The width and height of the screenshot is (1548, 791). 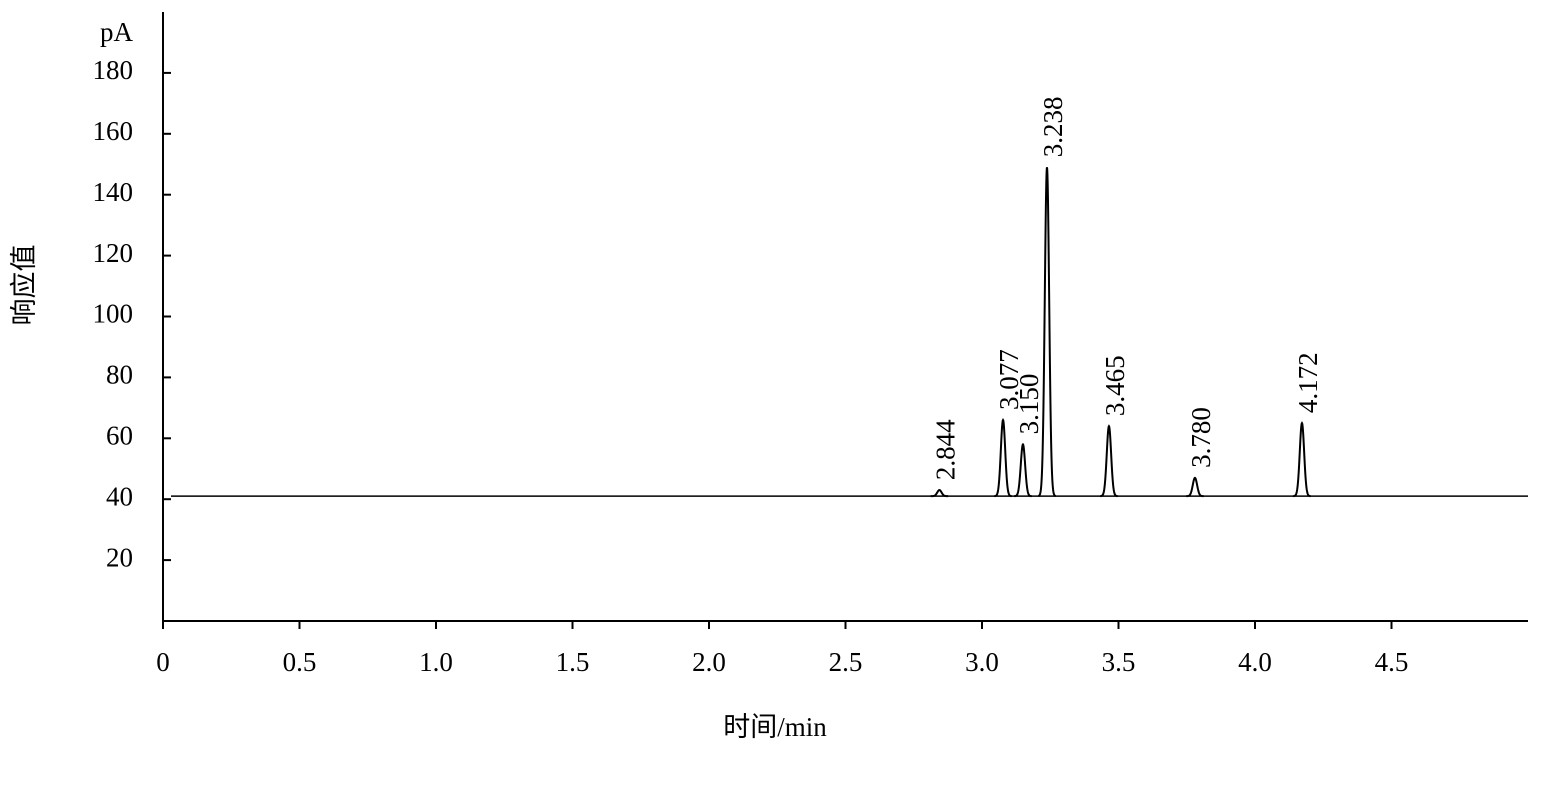 What do you see at coordinates (846, 662) in the screenshot?
I see `x-tick-label: 2.5` at bounding box center [846, 662].